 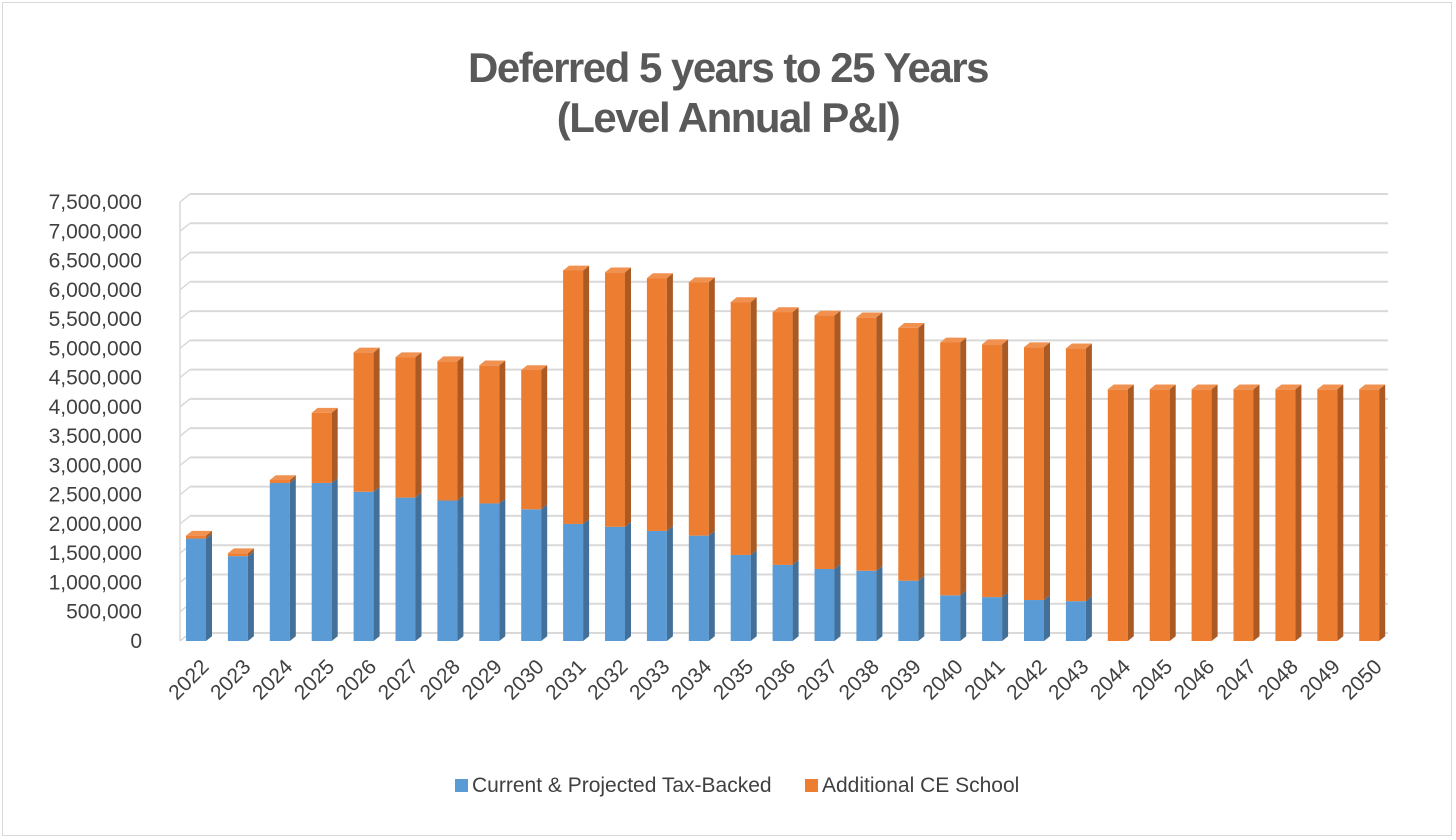 What do you see at coordinates (230, 679) in the screenshot?
I see `x-tick-label: 2023` at bounding box center [230, 679].